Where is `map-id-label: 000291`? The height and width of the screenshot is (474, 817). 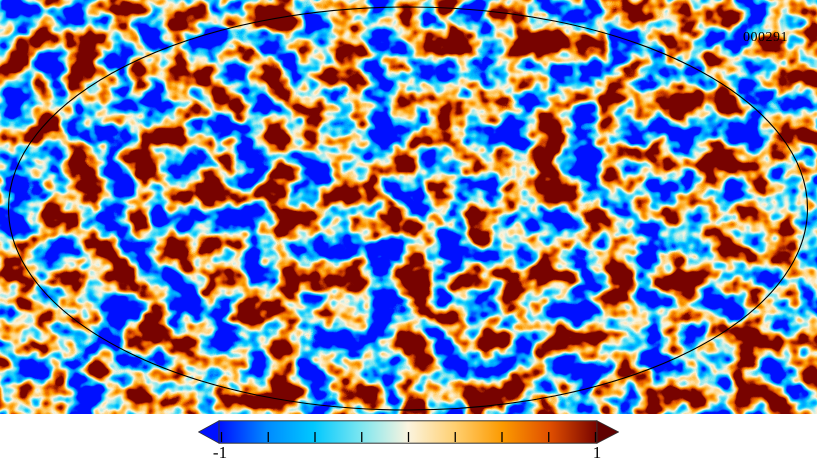 map-id-label: 000291 is located at coordinates (765, 37).